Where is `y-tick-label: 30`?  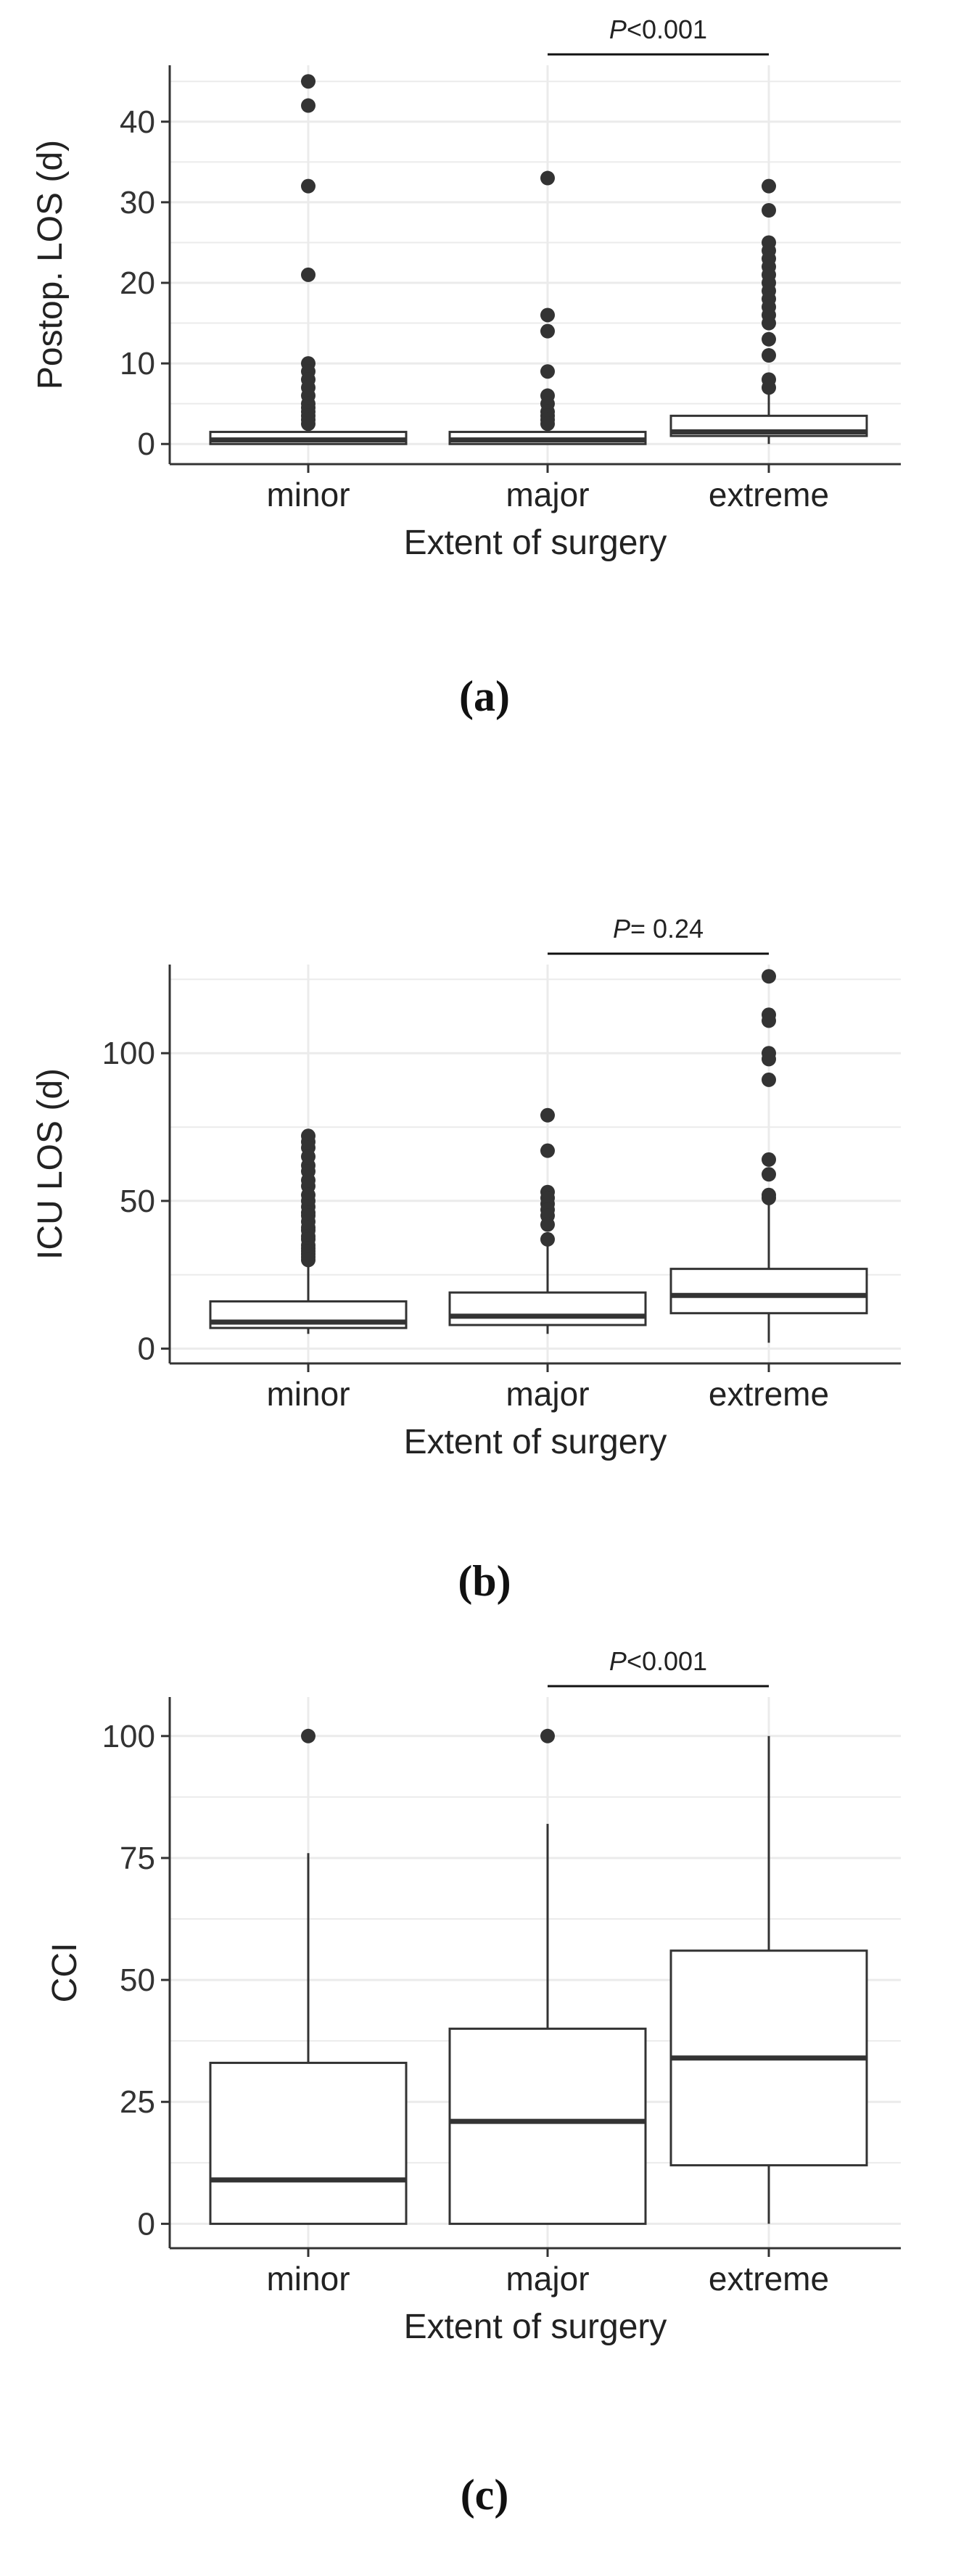 y-tick-label: 30 is located at coordinates (137, 202).